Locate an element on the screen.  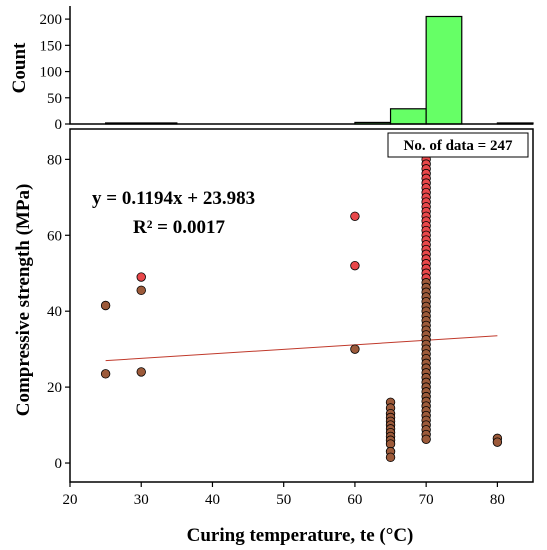
histogram-y-tick-label: 50 is located at coordinates (54, 99).